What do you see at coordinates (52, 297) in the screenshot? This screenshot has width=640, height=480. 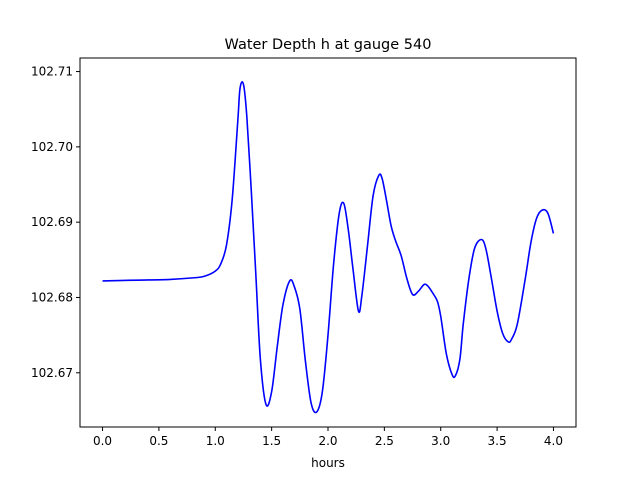 I see `y-tick-label: 102.68` at bounding box center [52, 297].